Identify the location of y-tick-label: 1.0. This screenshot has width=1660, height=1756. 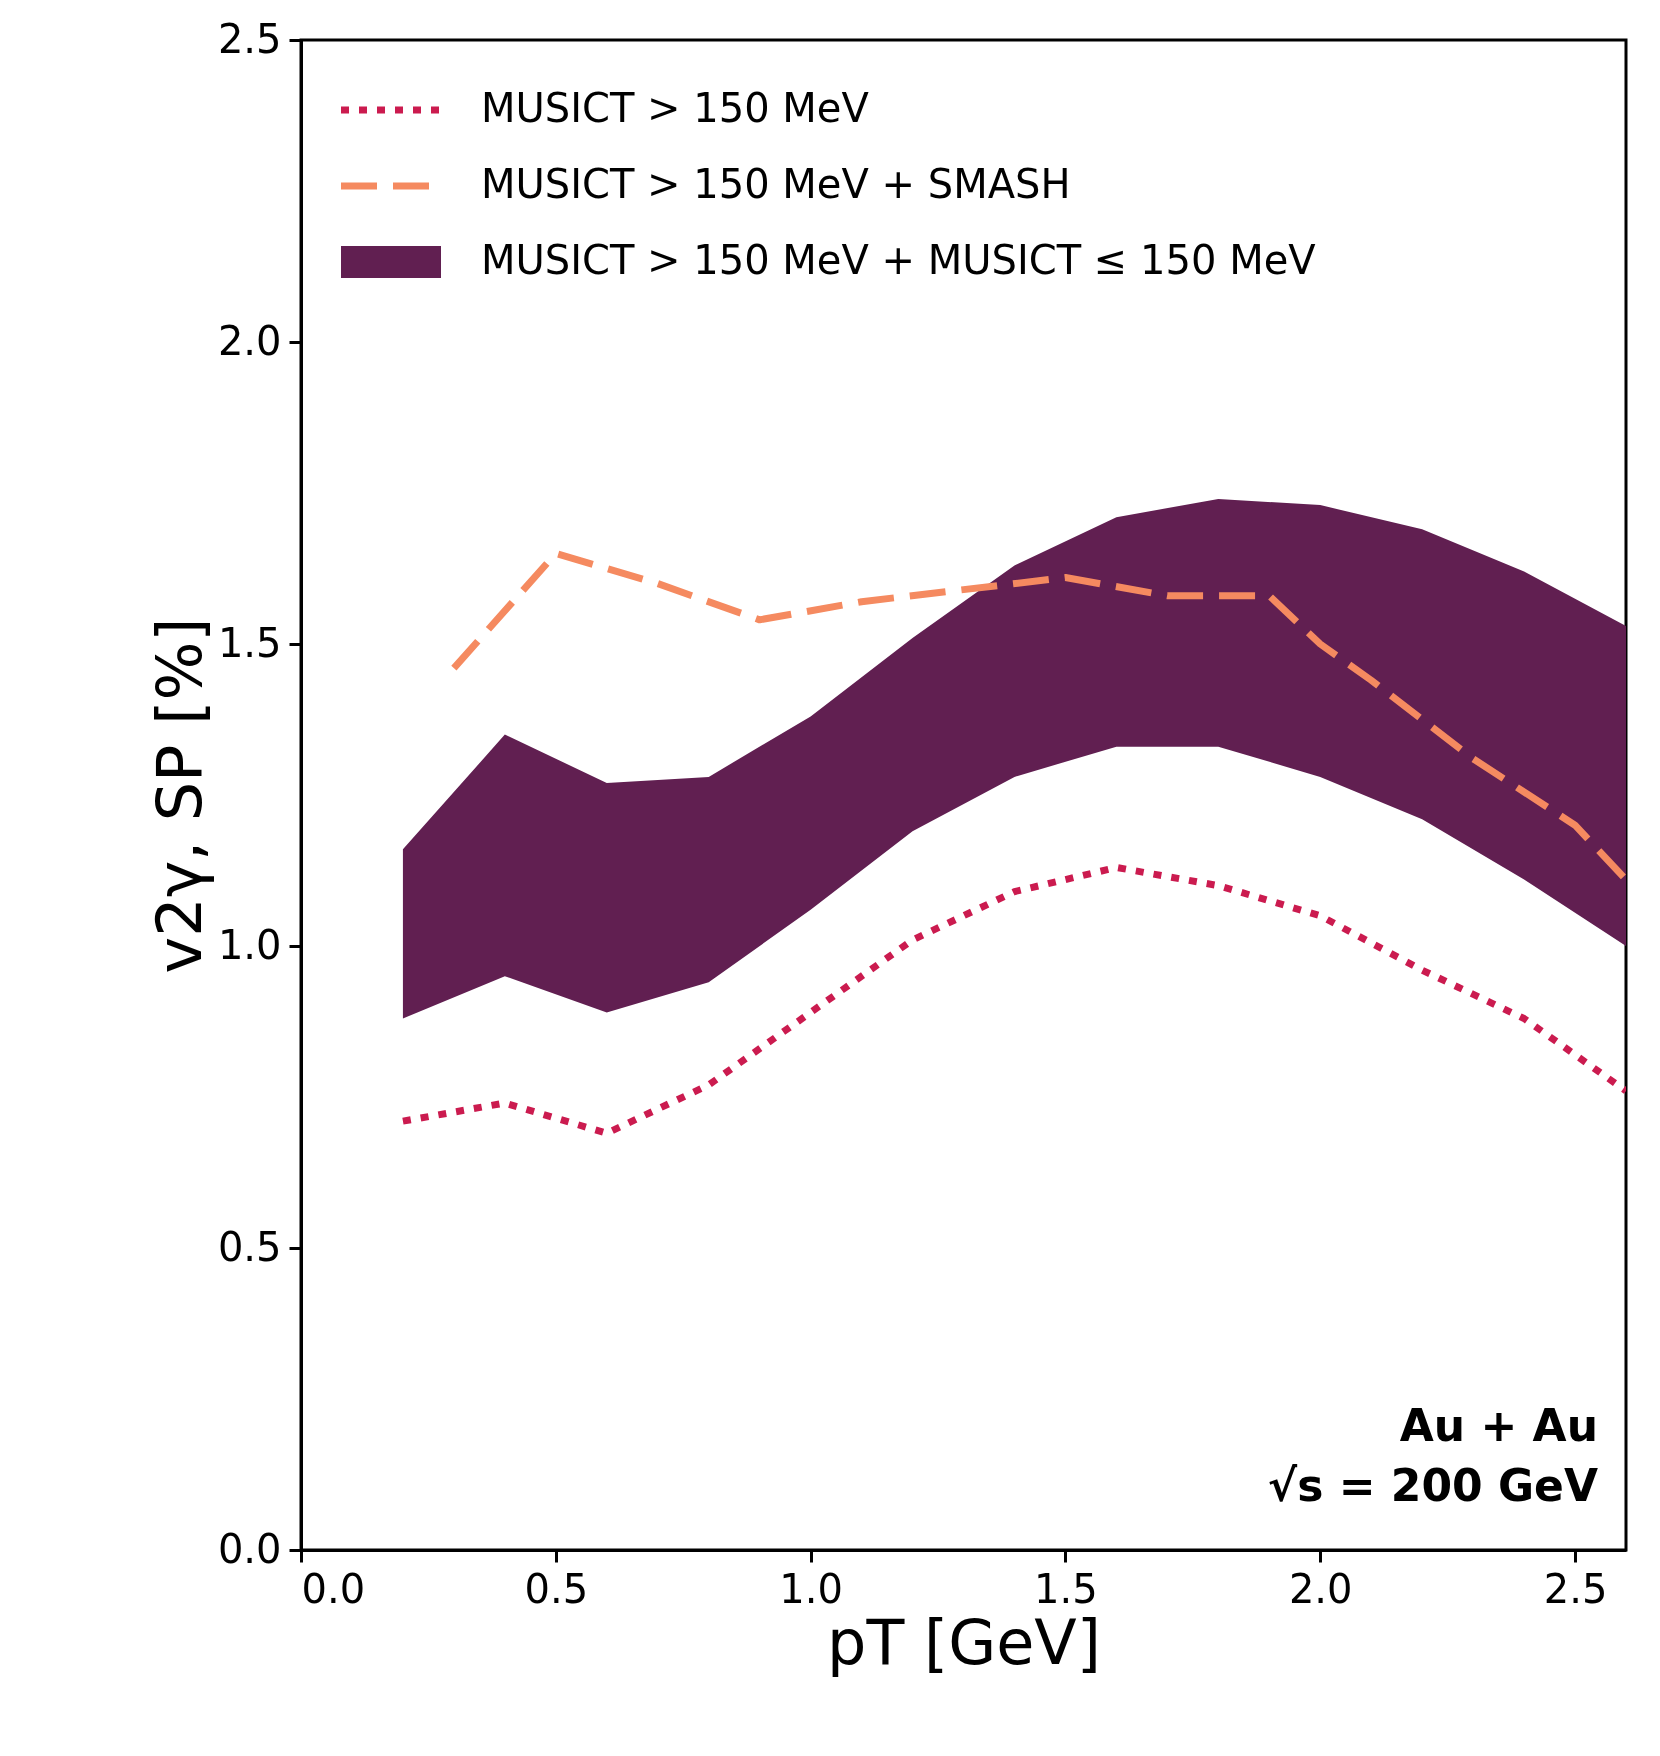
(249, 944).